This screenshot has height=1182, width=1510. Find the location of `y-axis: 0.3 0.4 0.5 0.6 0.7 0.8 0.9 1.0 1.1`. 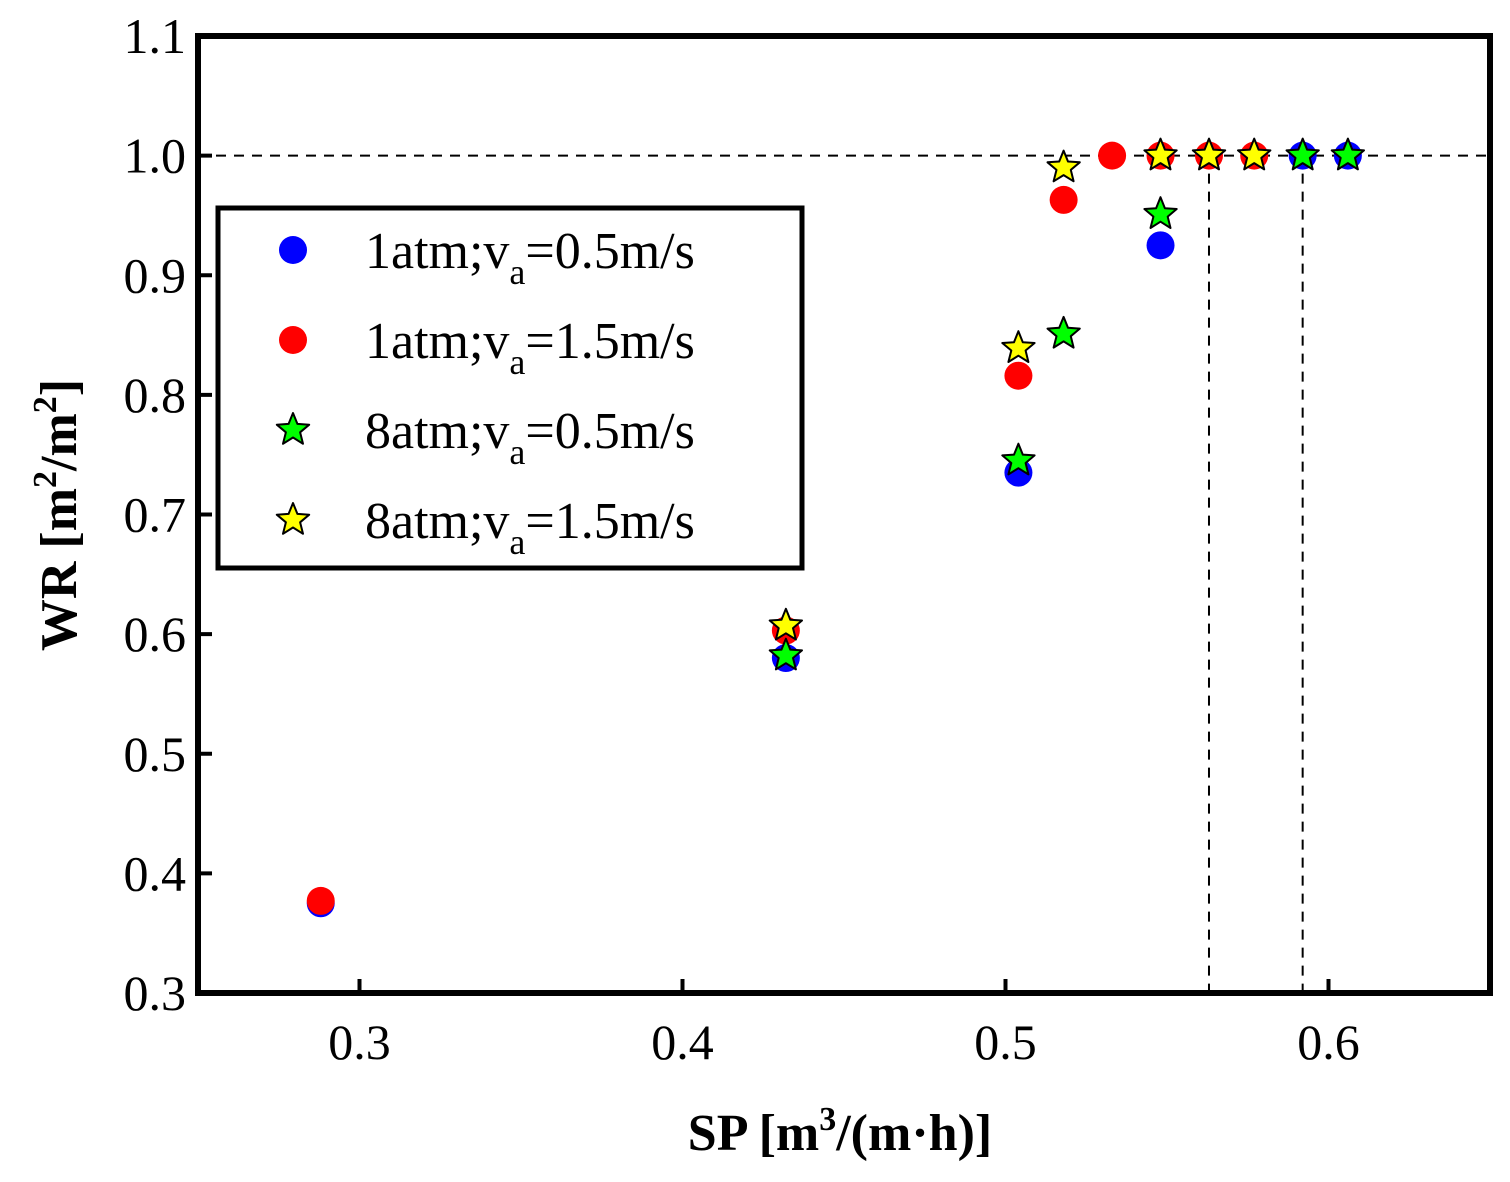

y-axis: 0.3 0.4 0.5 0.6 0.7 0.8 0.9 1.0 1.1 is located at coordinates (168, 514).